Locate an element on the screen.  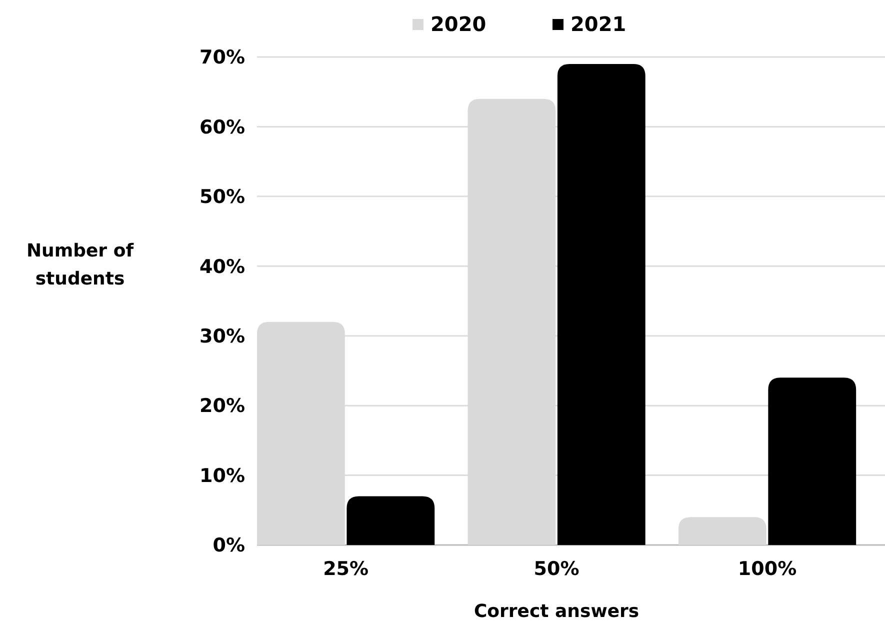
y-tick-label: 70% is located at coordinates (222, 57).